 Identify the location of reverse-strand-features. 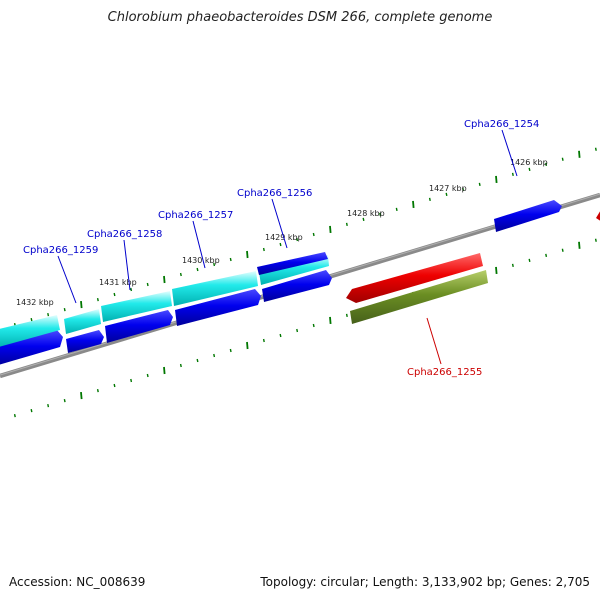
(417, 288).